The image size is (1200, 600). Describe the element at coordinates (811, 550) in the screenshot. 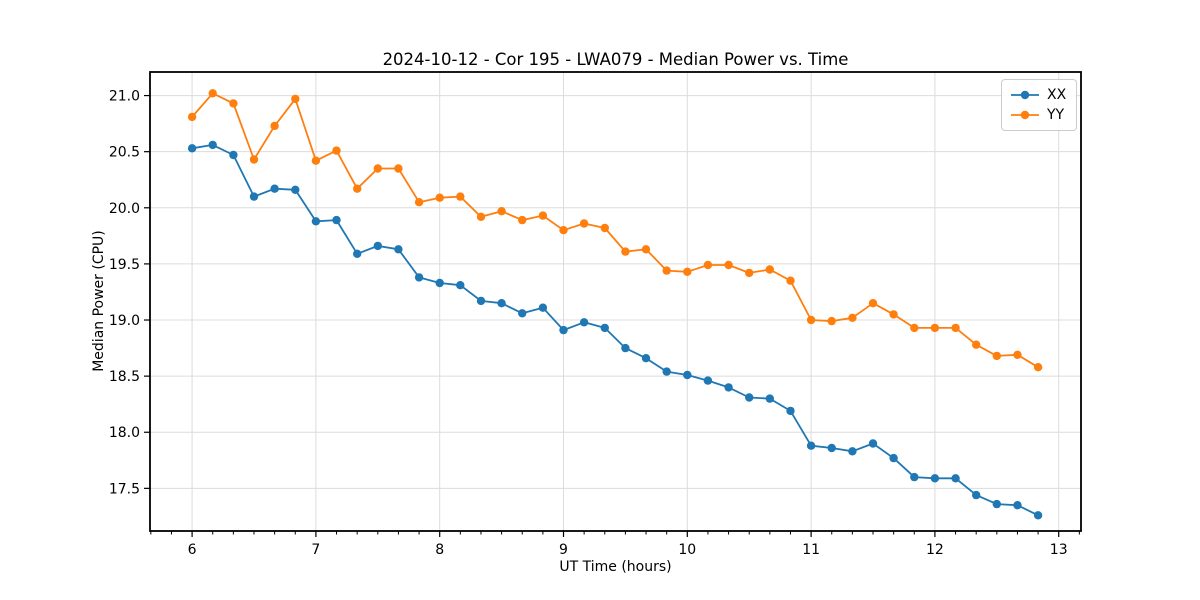

I see `x-tick-label: 11` at that location.